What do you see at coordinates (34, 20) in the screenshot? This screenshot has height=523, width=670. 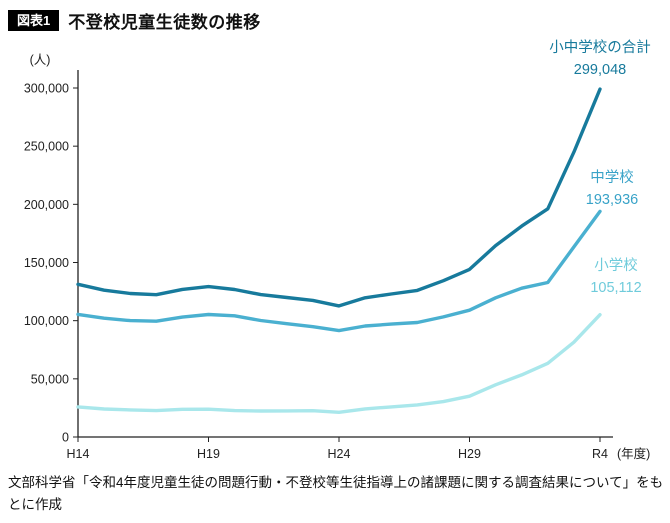 I see `figure-number-badge: 図表1` at bounding box center [34, 20].